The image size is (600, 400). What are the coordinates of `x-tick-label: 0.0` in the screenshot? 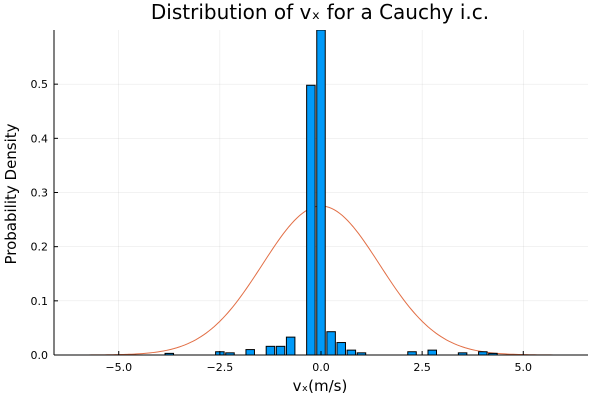 It's located at (321, 367).